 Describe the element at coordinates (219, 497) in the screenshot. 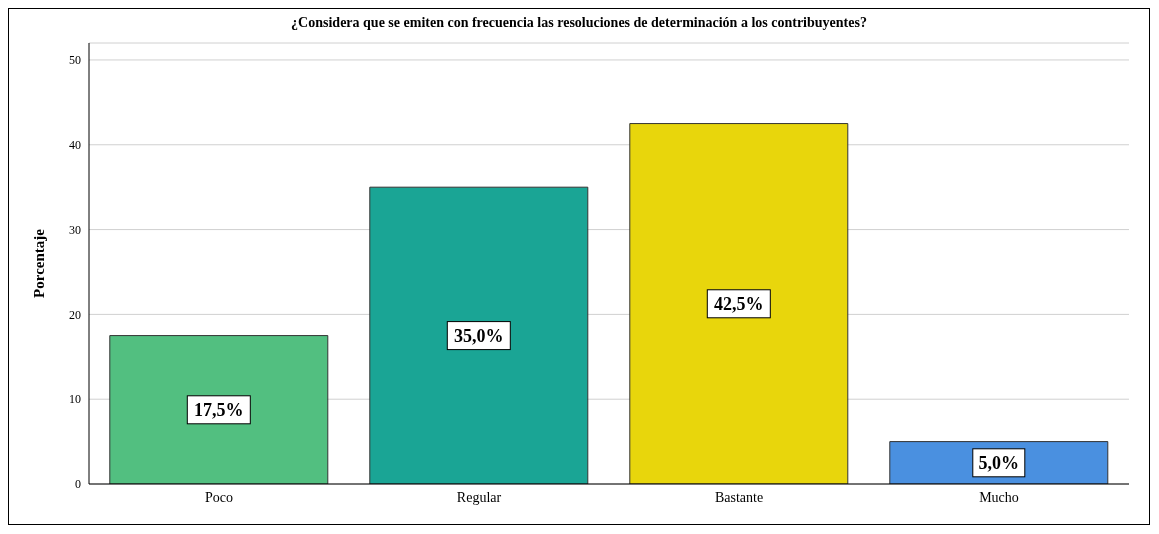

I see `x-tick-label: Poco` at that location.